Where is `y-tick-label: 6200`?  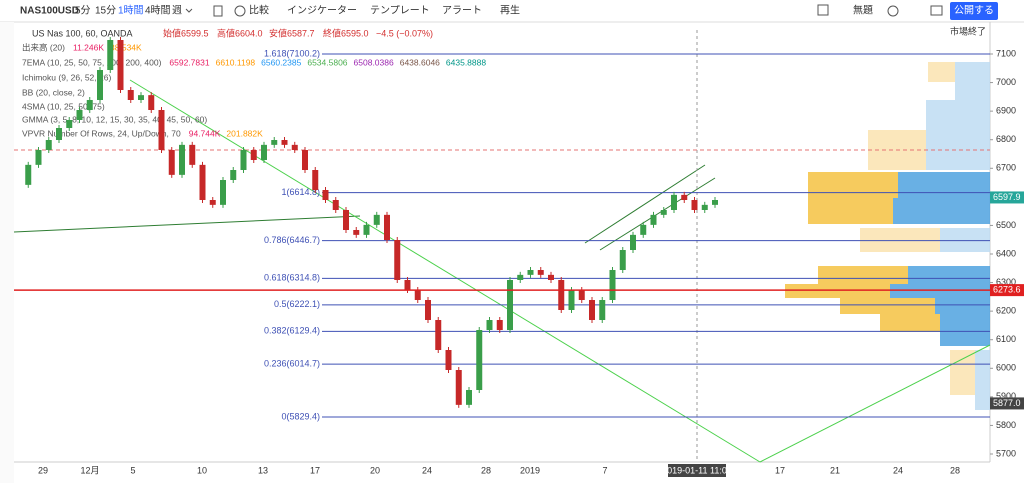
y-tick-label: 6200 is located at coordinates (1006, 311).